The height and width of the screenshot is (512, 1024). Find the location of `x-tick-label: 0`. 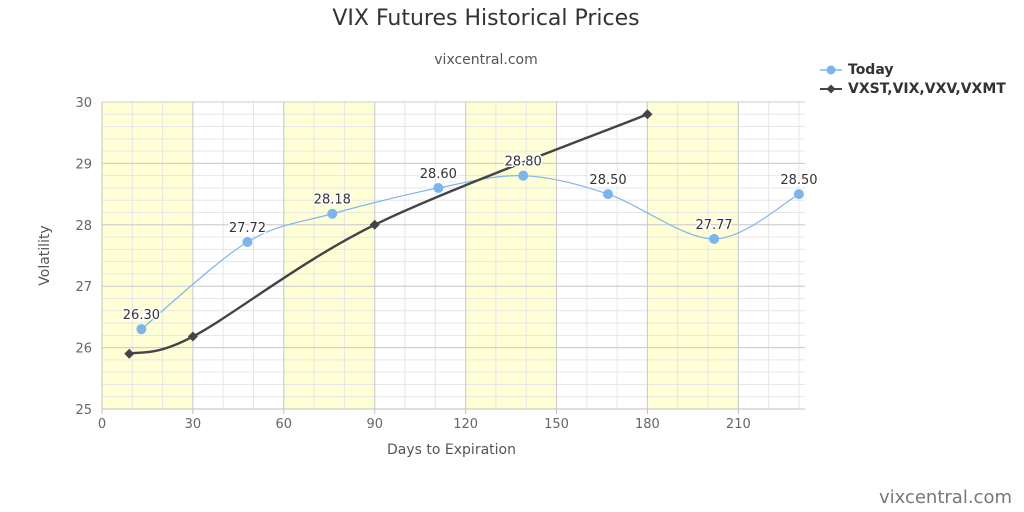

x-tick-label: 0 is located at coordinates (102, 424).